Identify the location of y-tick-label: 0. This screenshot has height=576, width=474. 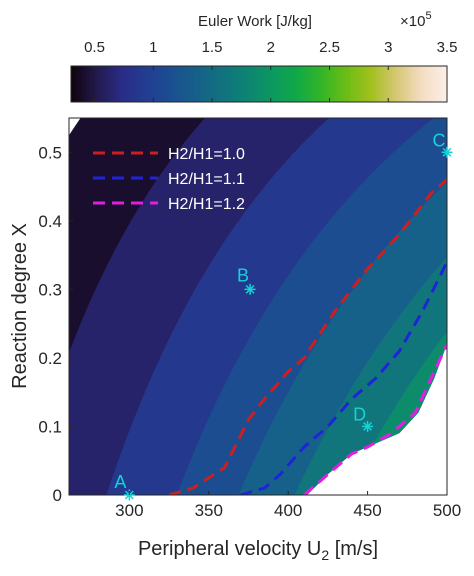
(57, 495).